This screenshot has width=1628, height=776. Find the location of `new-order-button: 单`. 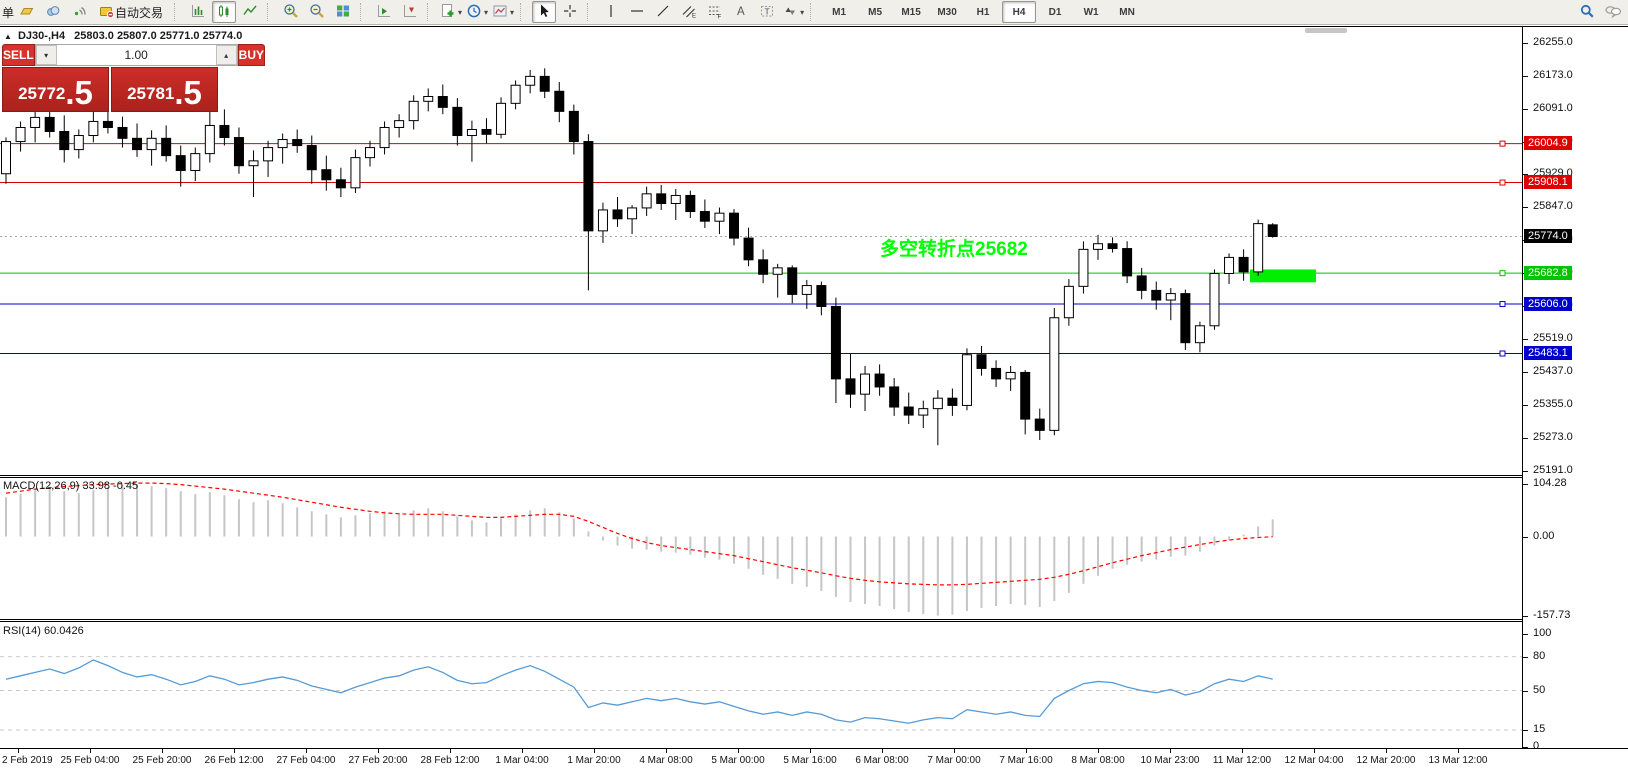

new-order-button: 单 is located at coordinates (8, 12).